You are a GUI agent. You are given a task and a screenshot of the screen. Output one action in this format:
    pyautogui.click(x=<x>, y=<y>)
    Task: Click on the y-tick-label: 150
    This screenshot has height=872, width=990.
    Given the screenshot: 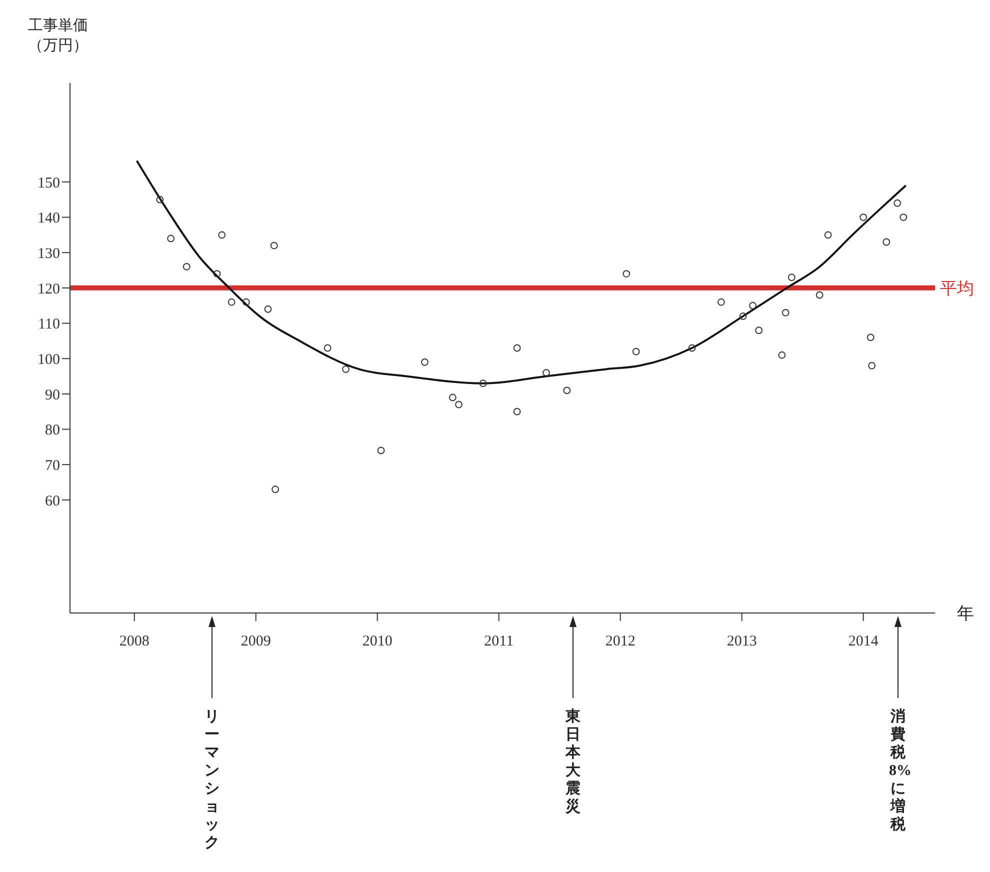 What is the action you would take?
    pyautogui.click(x=49, y=183)
    